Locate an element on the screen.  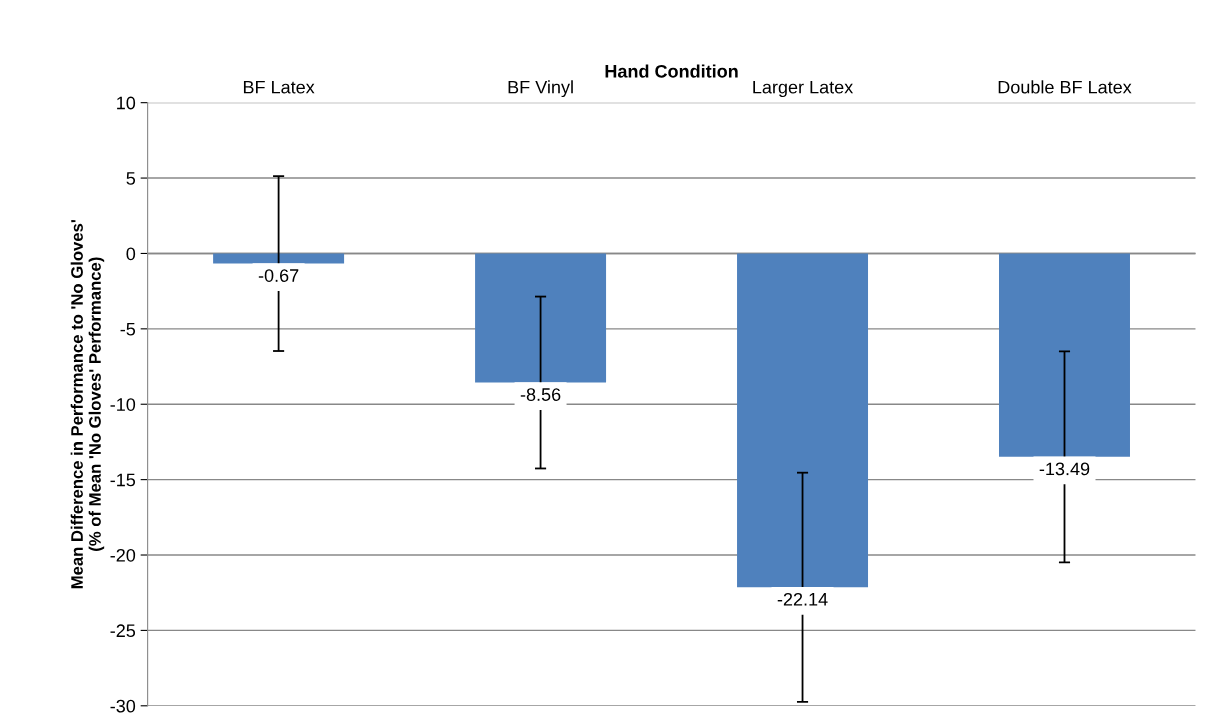
x-axis-title: Hand Condition is located at coordinates (671, 71).